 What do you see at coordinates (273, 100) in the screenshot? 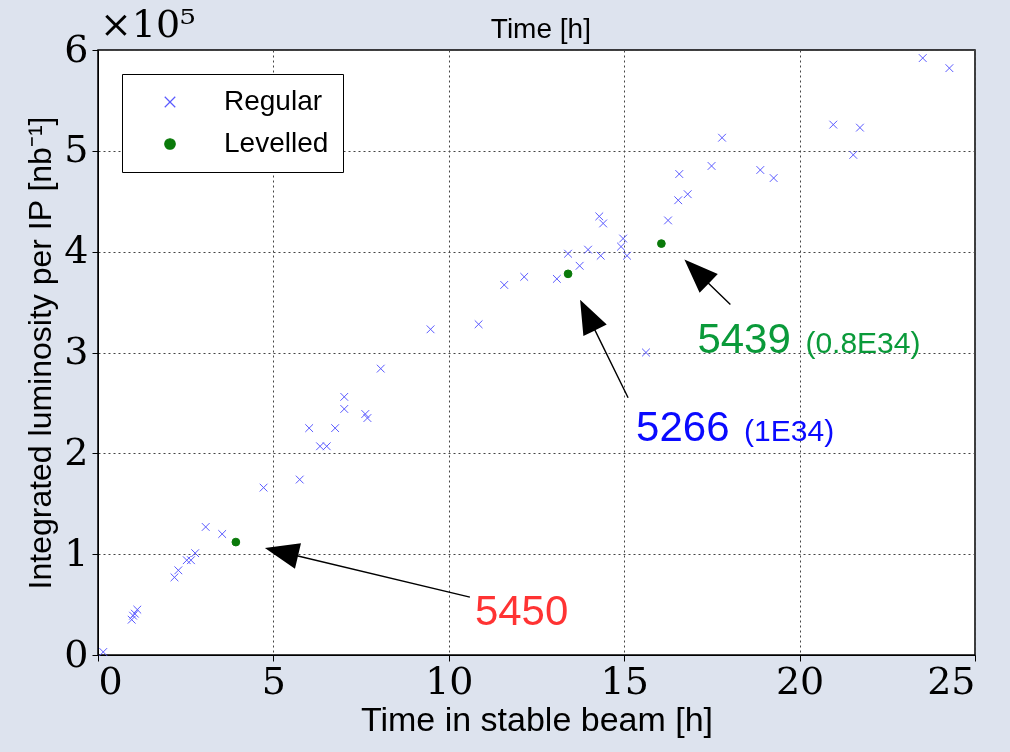
I see `legend-label: Regular` at bounding box center [273, 100].